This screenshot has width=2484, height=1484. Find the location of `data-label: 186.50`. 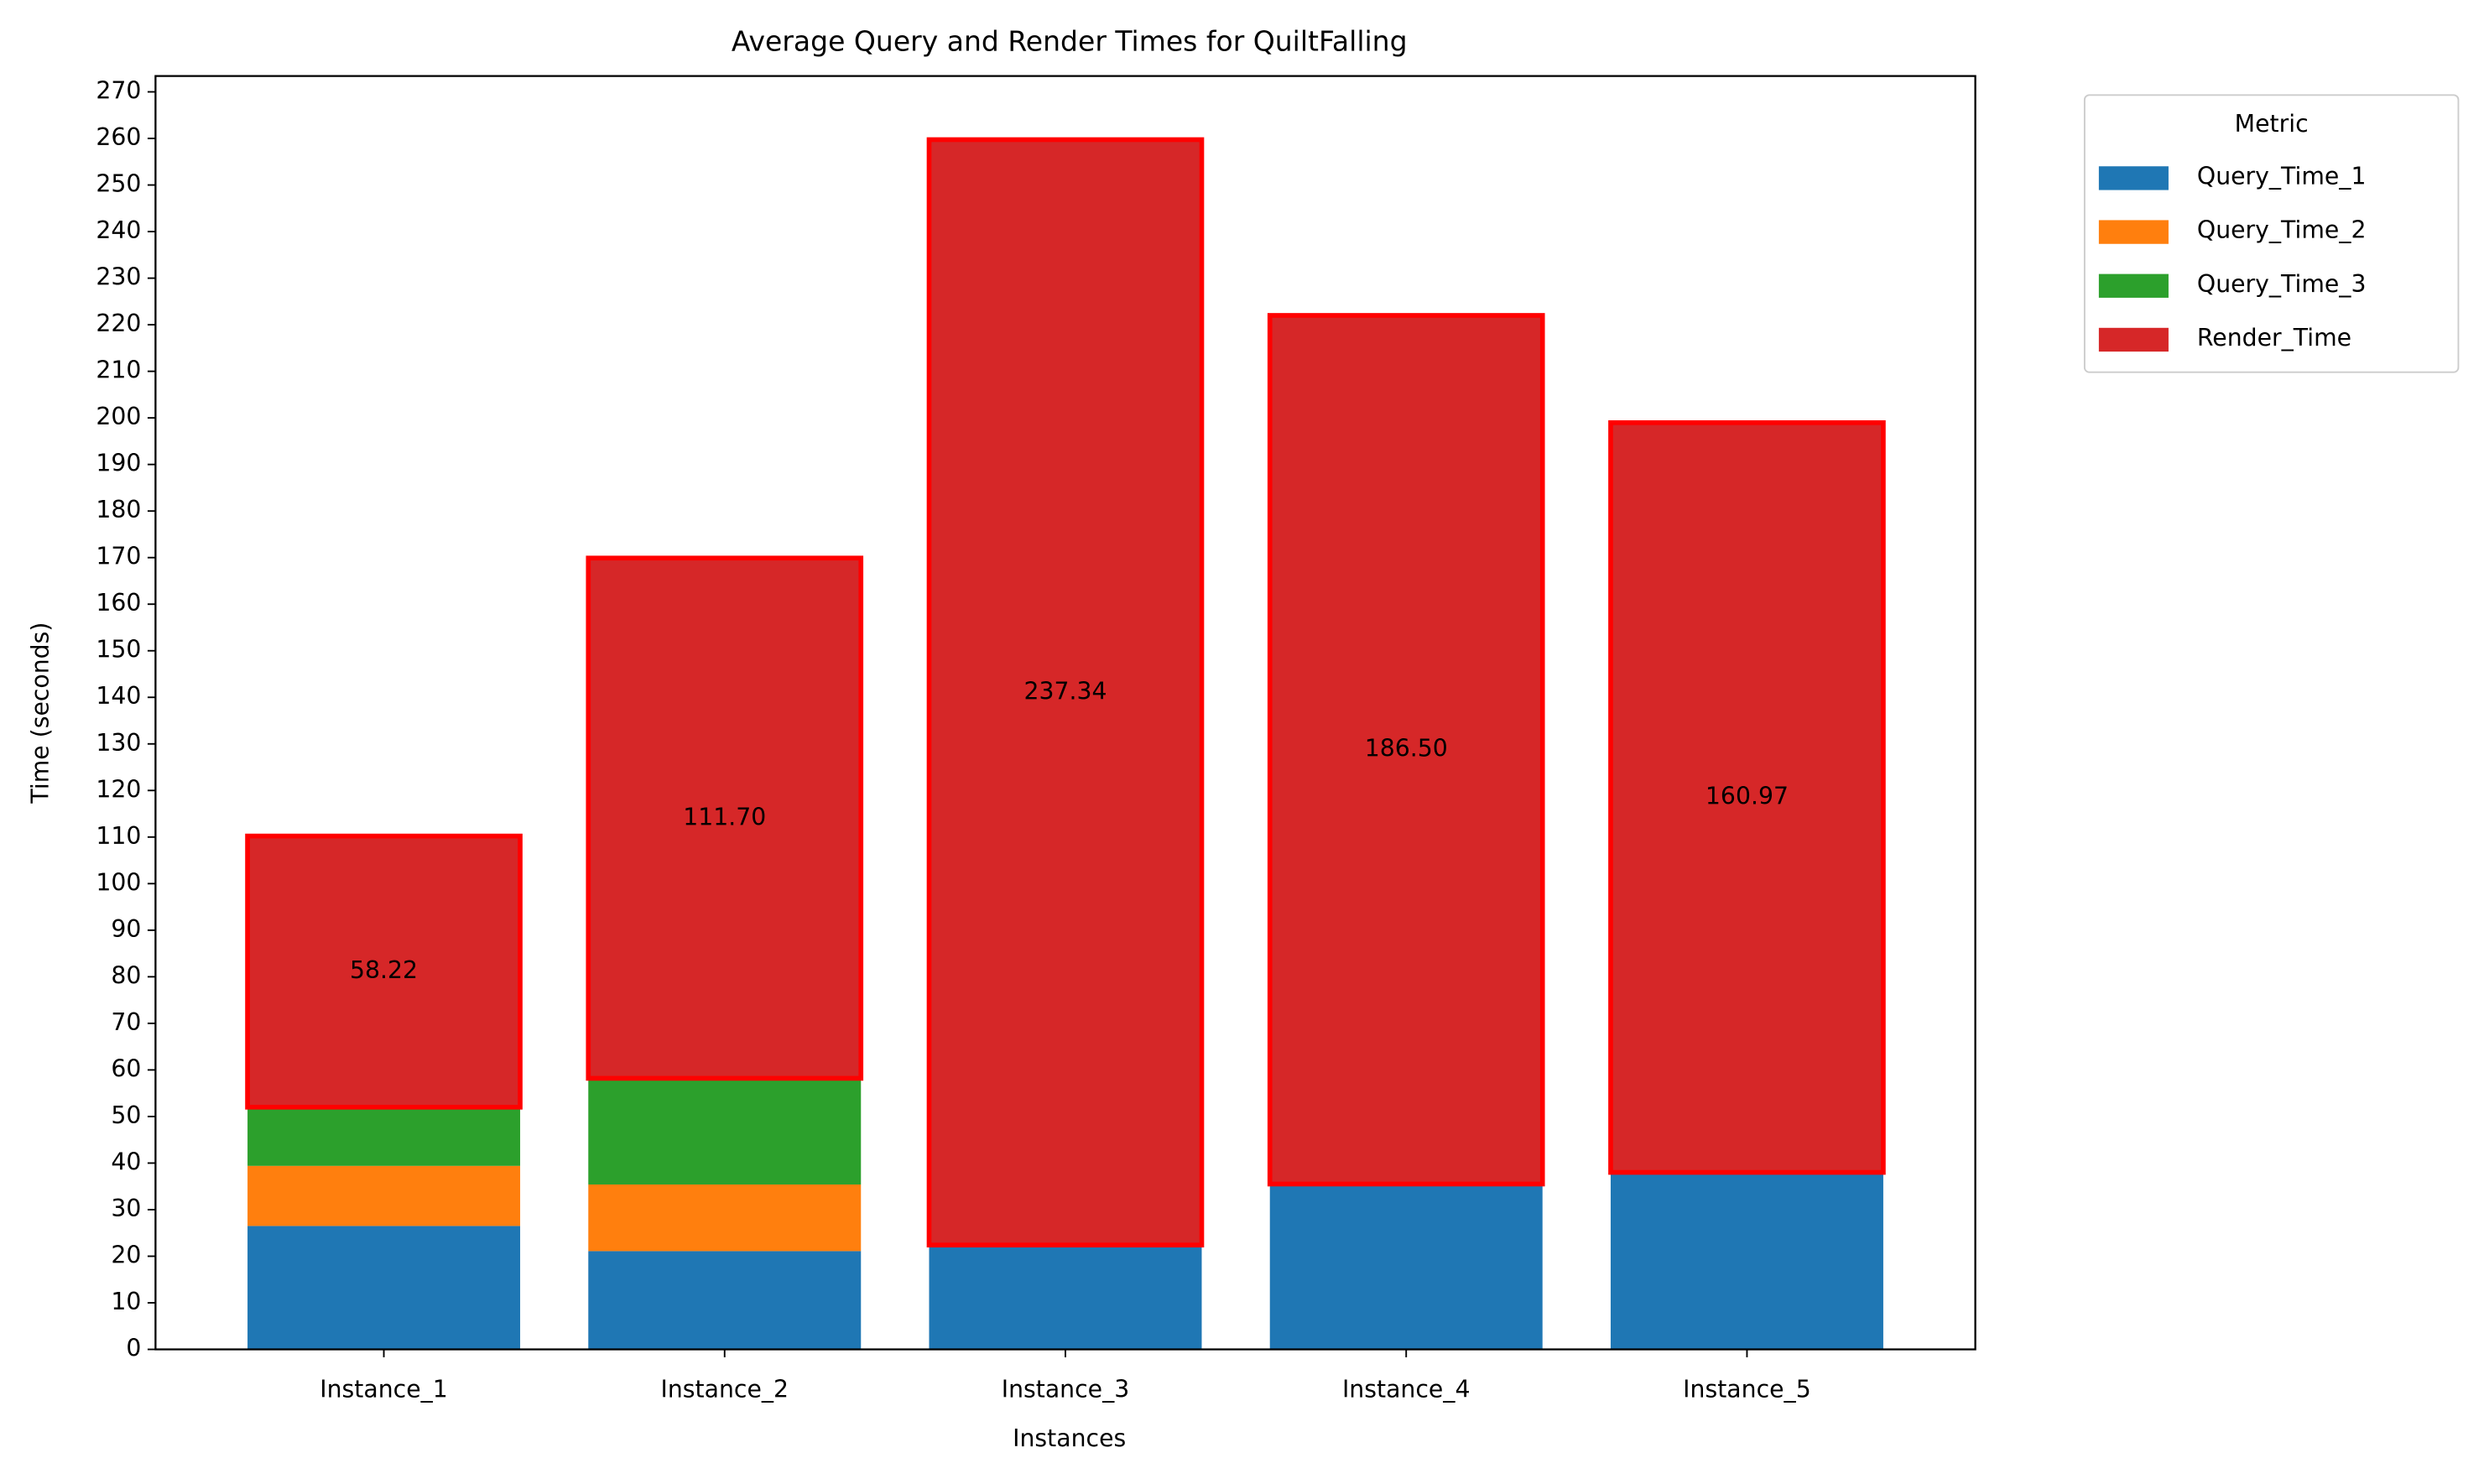

data-label: 186.50 is located at coordinates (1406, 749).